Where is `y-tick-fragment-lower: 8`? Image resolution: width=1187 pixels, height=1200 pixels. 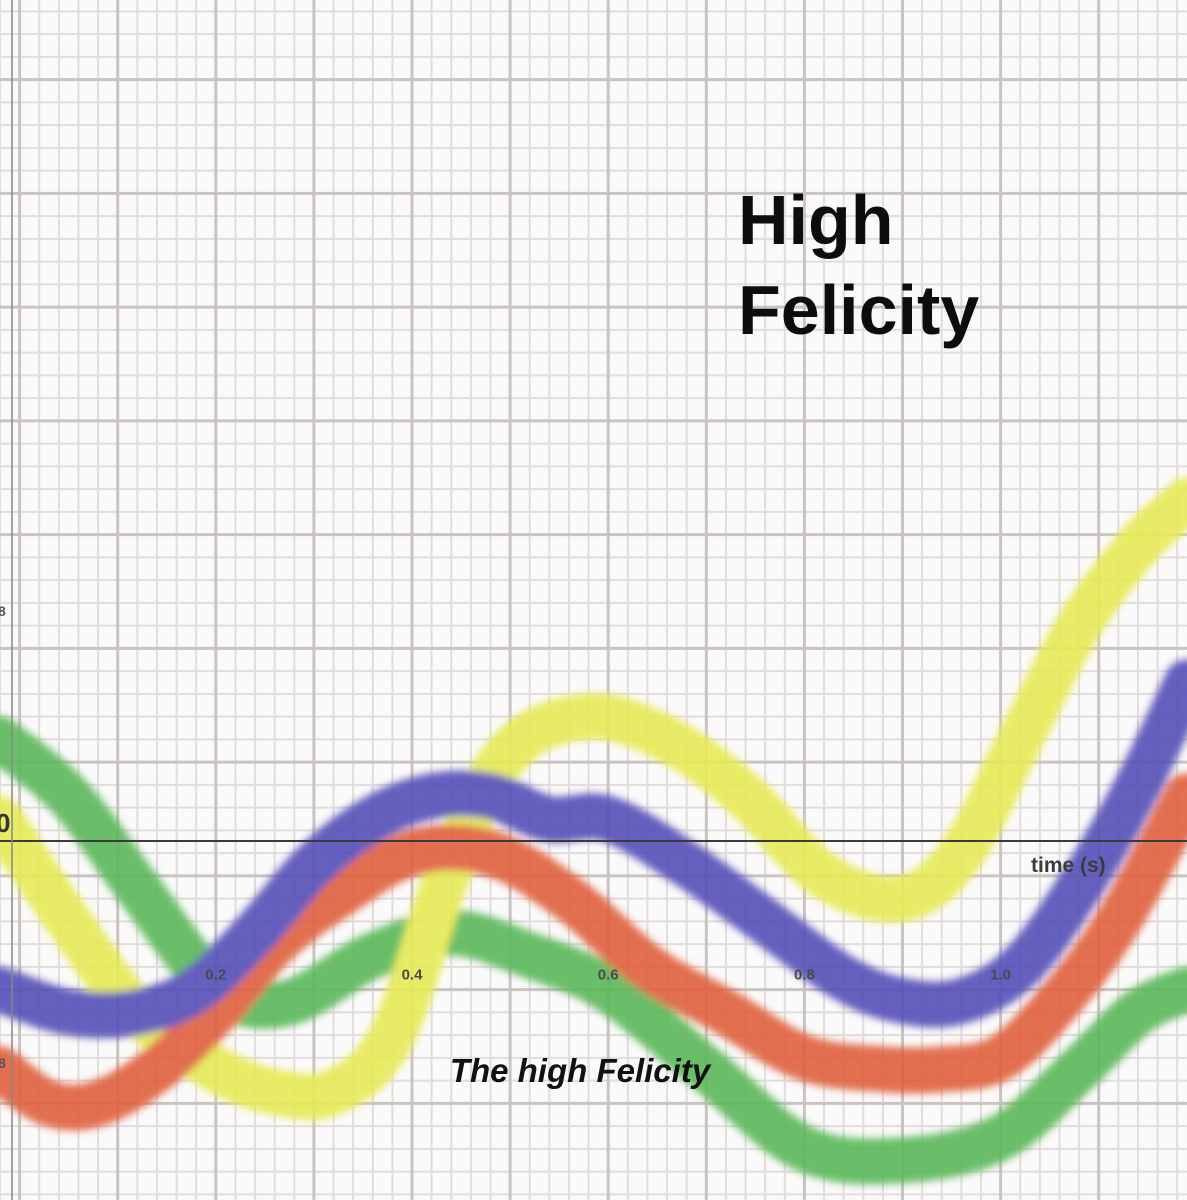
y-tick-fragment-lower: 8 is located at coordinates (3, 1063).